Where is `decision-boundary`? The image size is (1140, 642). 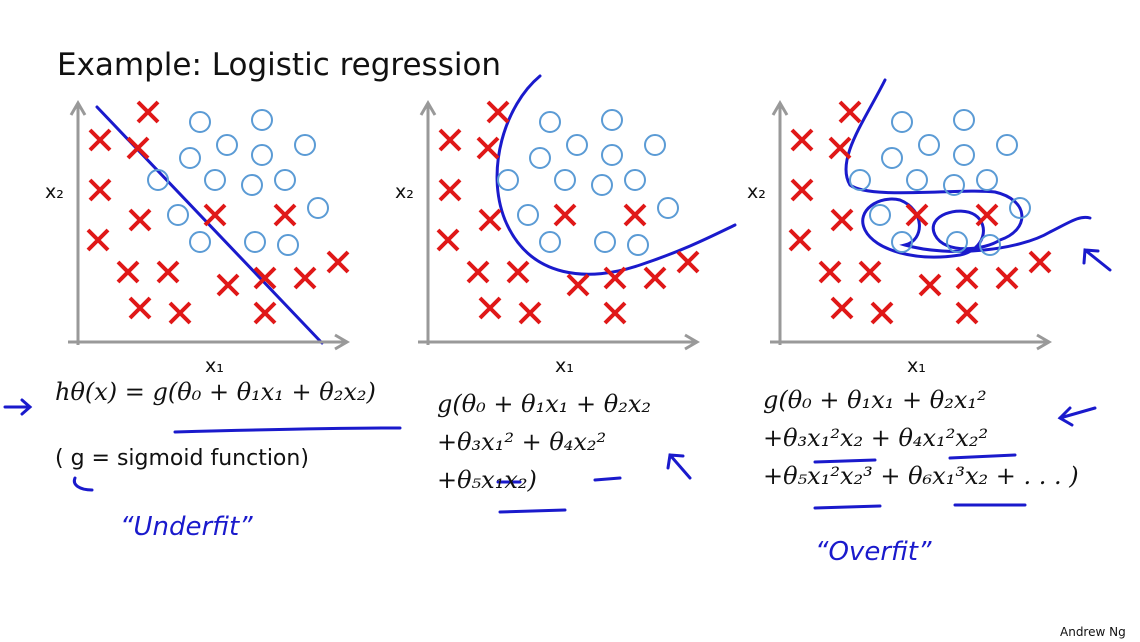 decision-boundary is located at coordinates (616, 175).